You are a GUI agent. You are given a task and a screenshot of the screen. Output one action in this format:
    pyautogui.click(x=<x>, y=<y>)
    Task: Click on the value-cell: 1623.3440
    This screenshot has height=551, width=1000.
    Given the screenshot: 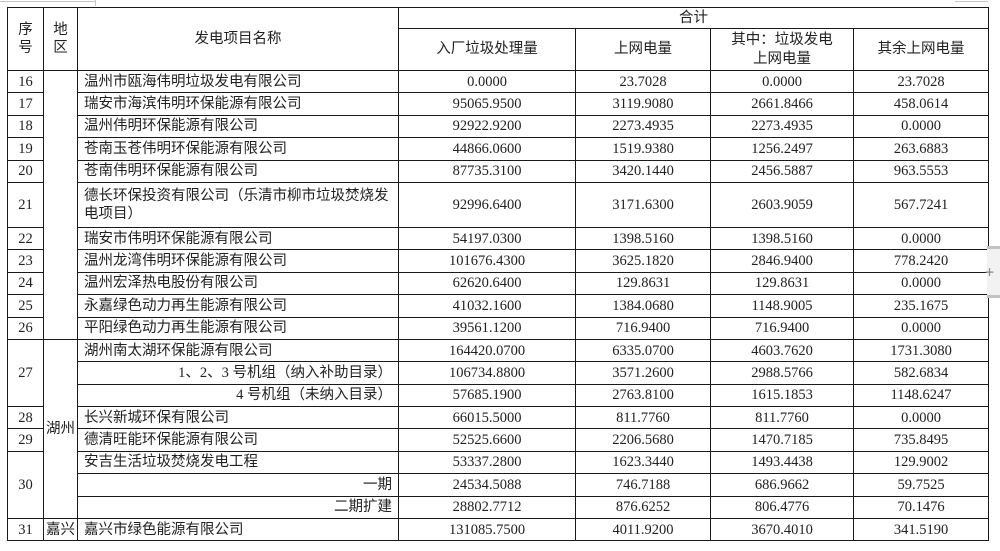 What is the action you would take?
    pyautogui.click(x=643, y=462)
    